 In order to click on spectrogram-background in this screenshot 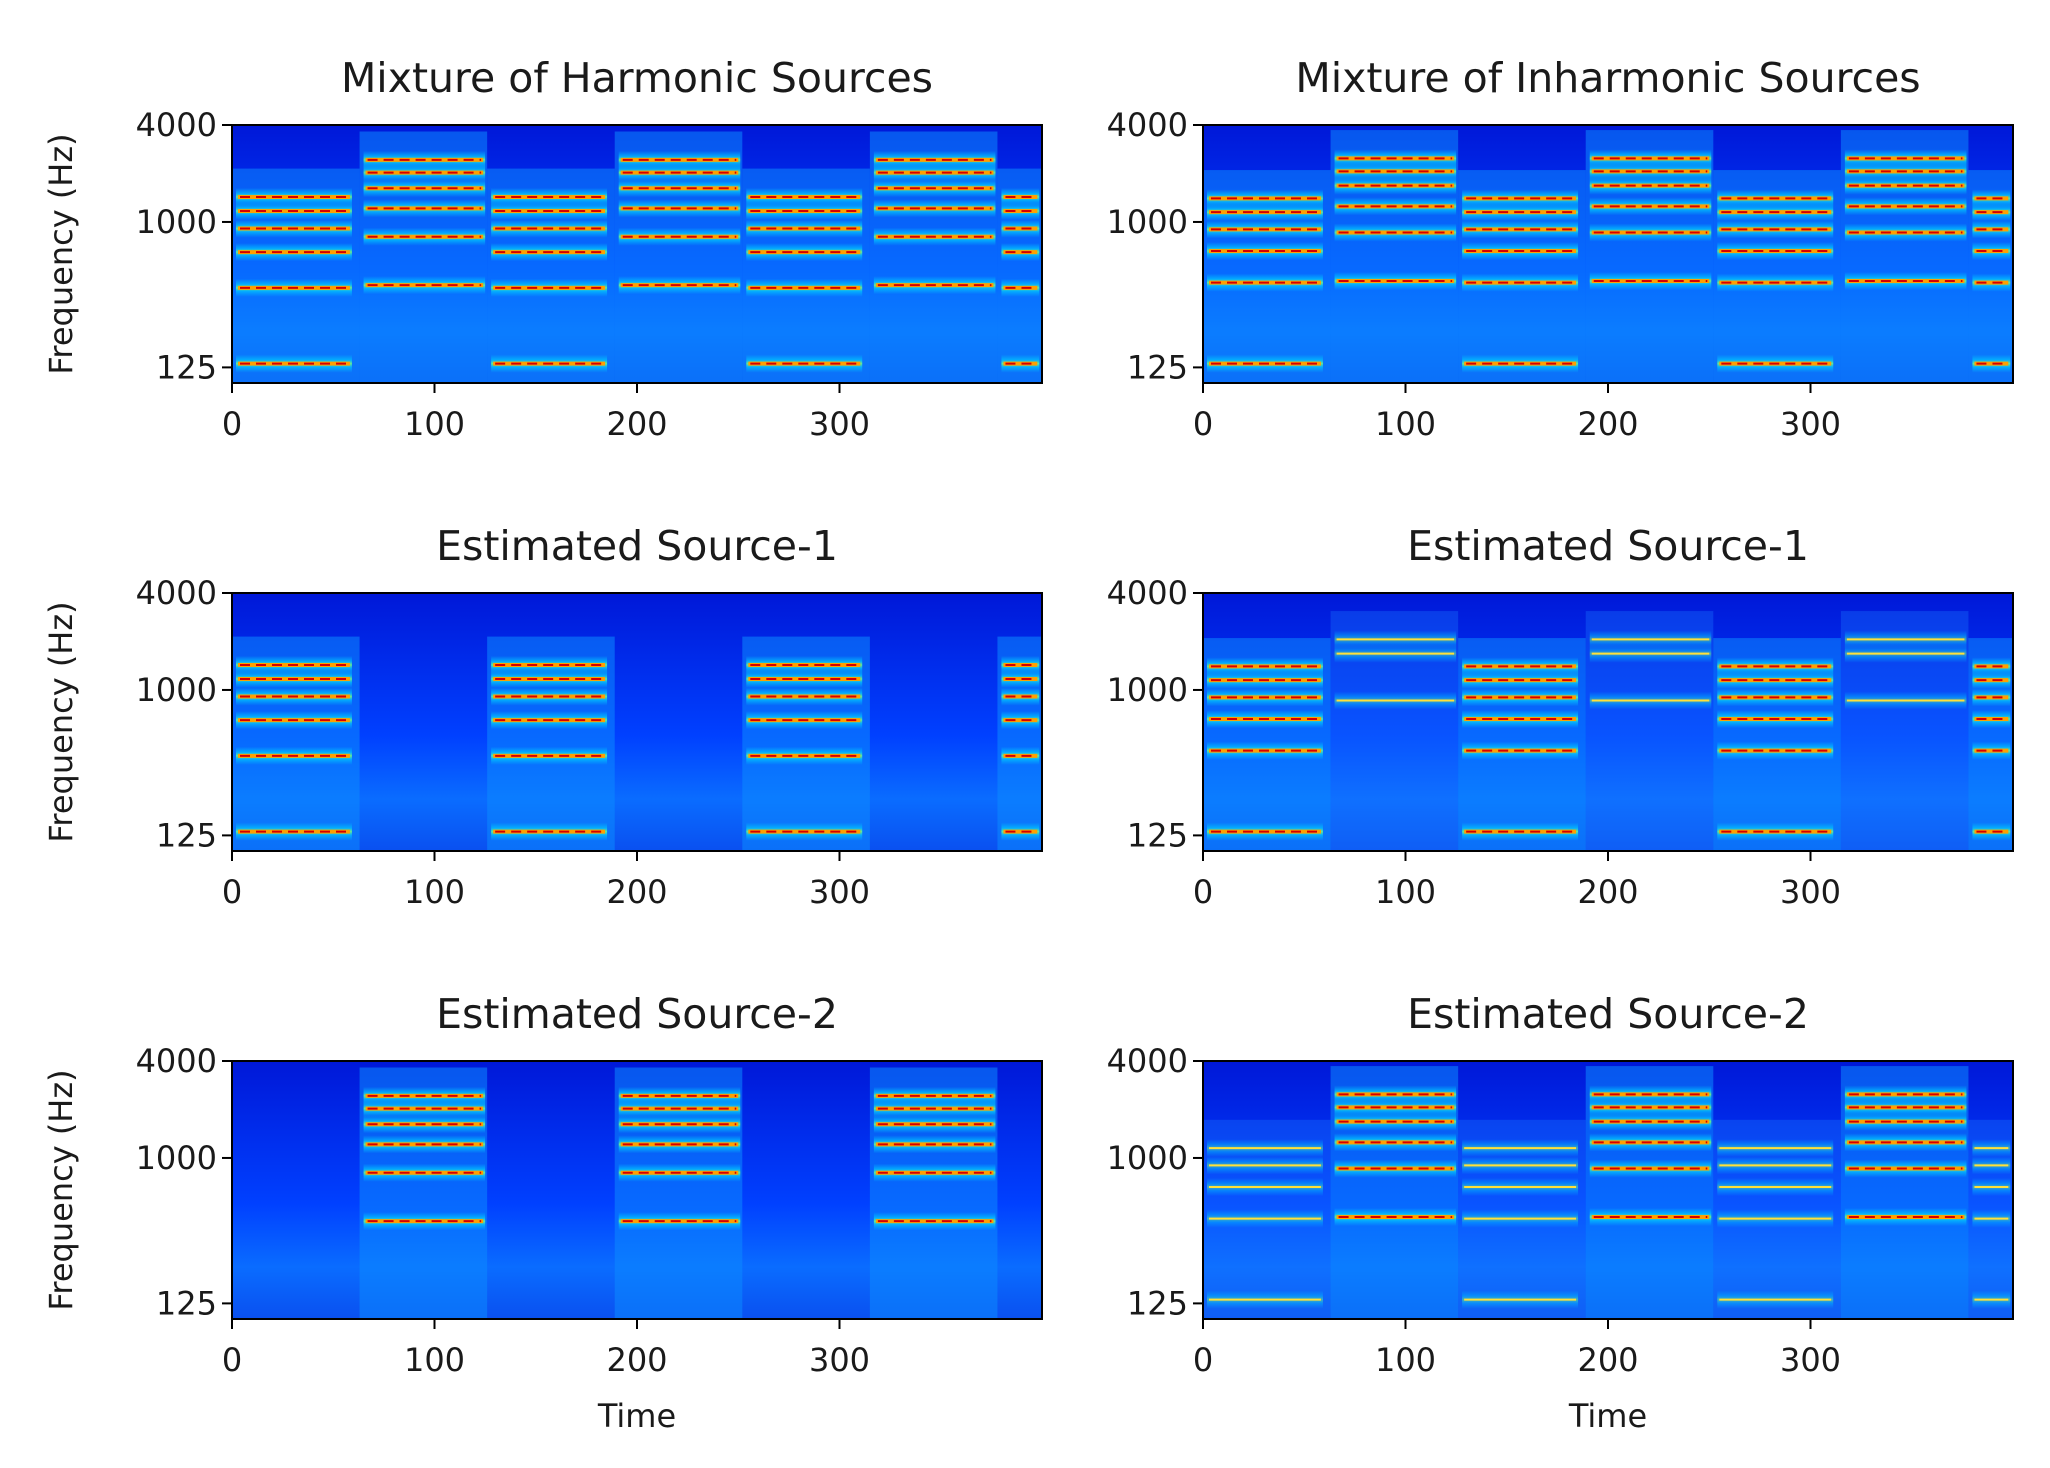, I will do `click(637, 722)`.